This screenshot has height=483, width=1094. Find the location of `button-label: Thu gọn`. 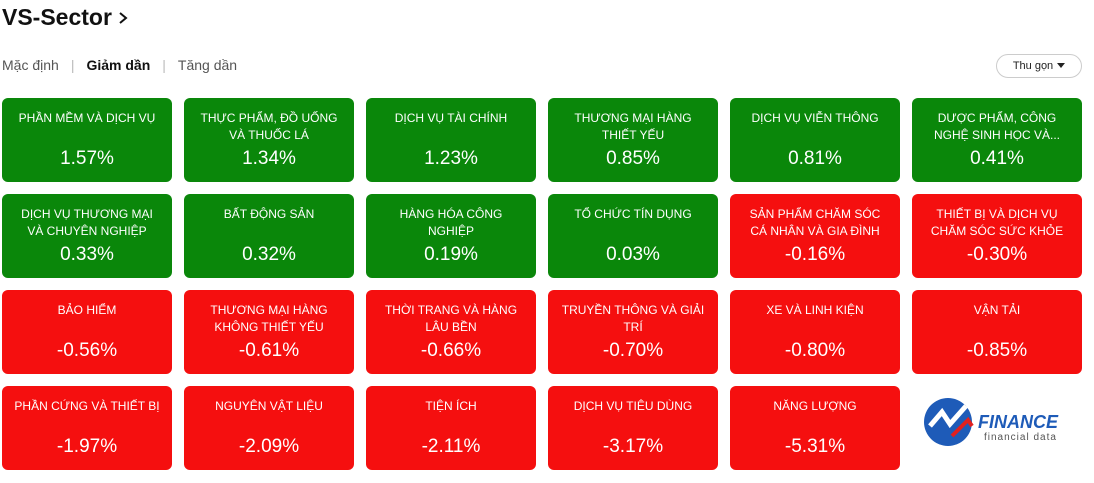

button-label: Thu gọn is located at coordinates (1033, 66).